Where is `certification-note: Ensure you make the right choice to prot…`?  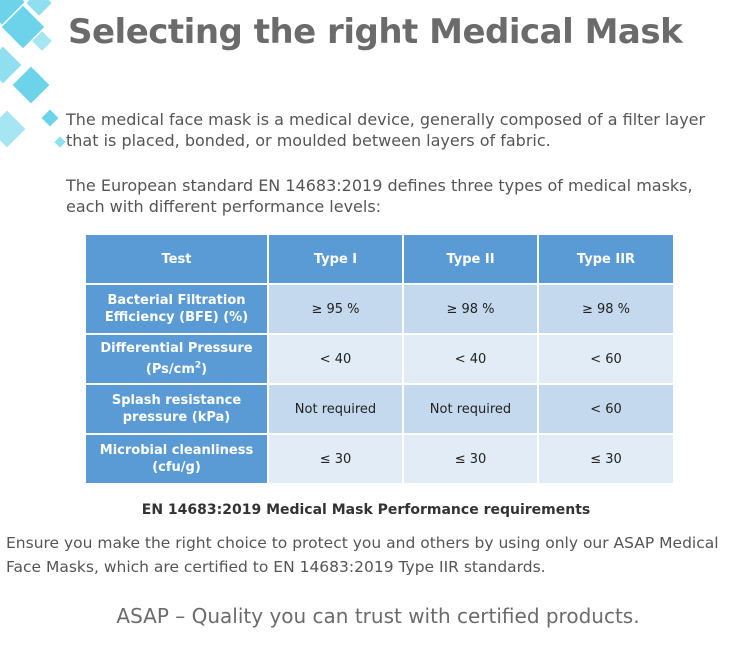
certification-note: Ensure you make the right choice to prot… is located at coordinates (362, 555).